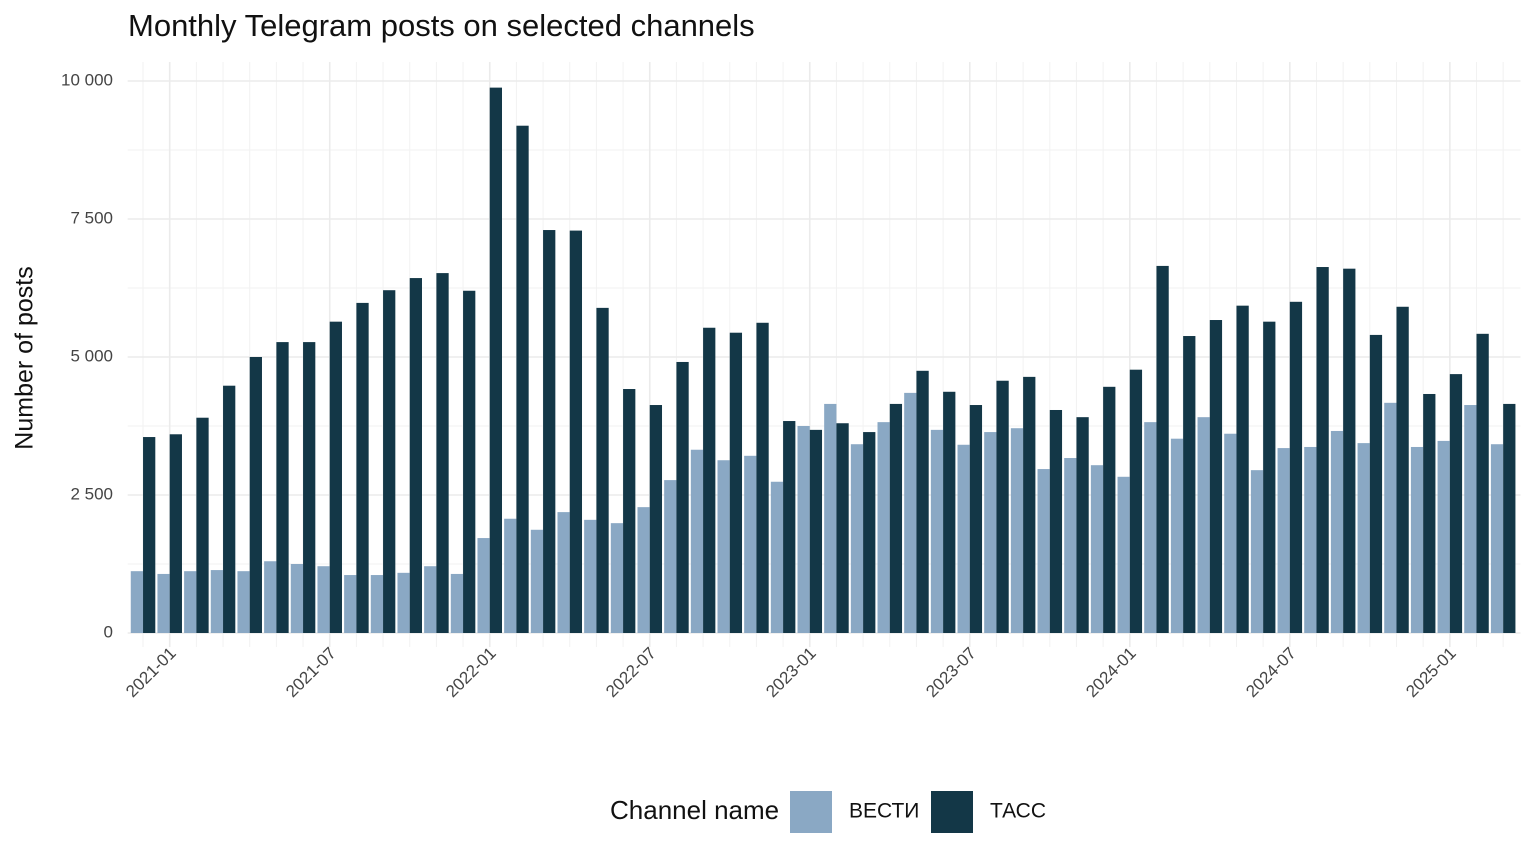  What do you see at coordinates (791, 673) in the screenshot?
I see `x-tick-label: 2023-01` at bounding box center [791, 673].